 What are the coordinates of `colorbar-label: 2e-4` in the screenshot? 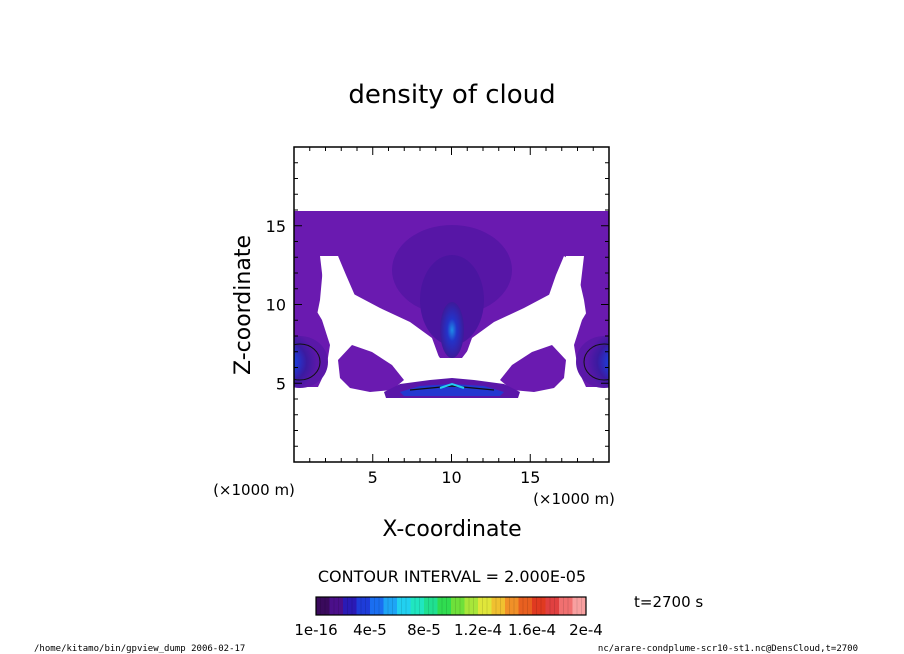 It's located at (586, 630).